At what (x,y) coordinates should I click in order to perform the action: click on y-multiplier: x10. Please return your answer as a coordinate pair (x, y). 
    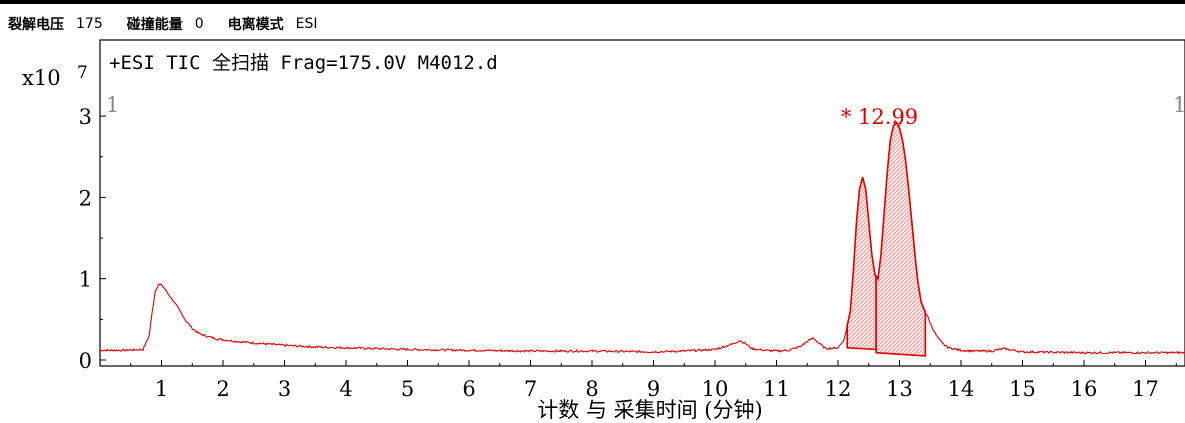
    Looking at the image, I should click on (41, 78).